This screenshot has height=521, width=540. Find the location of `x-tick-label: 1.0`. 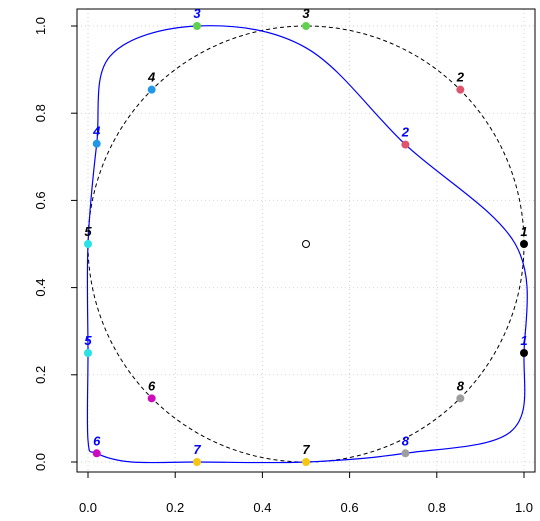

x-tick-label: 1.0 is located at coordinates (524, 507).